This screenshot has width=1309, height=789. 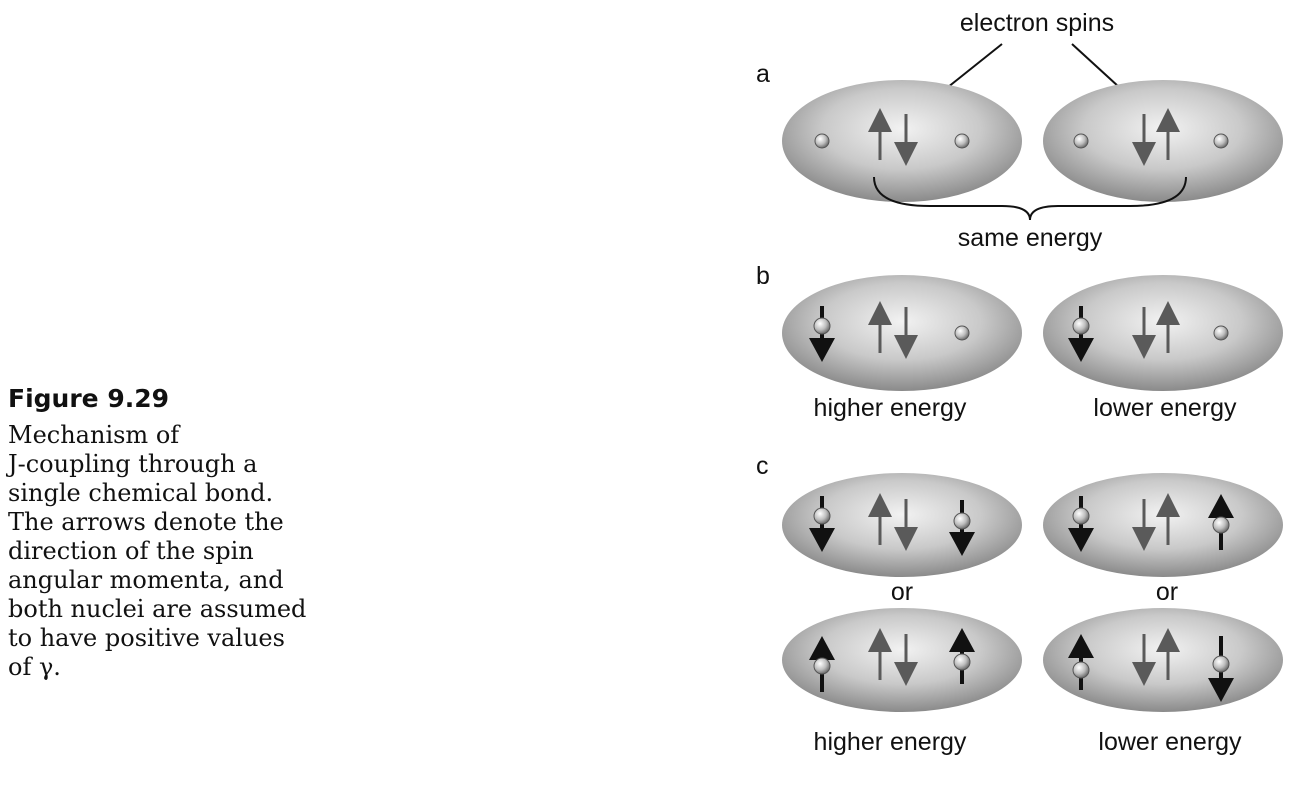 What do you see at coordinates (141, 493) in the screenshot?
I see `caption-line: single chemical bond.` at bounding box center [141, 493].